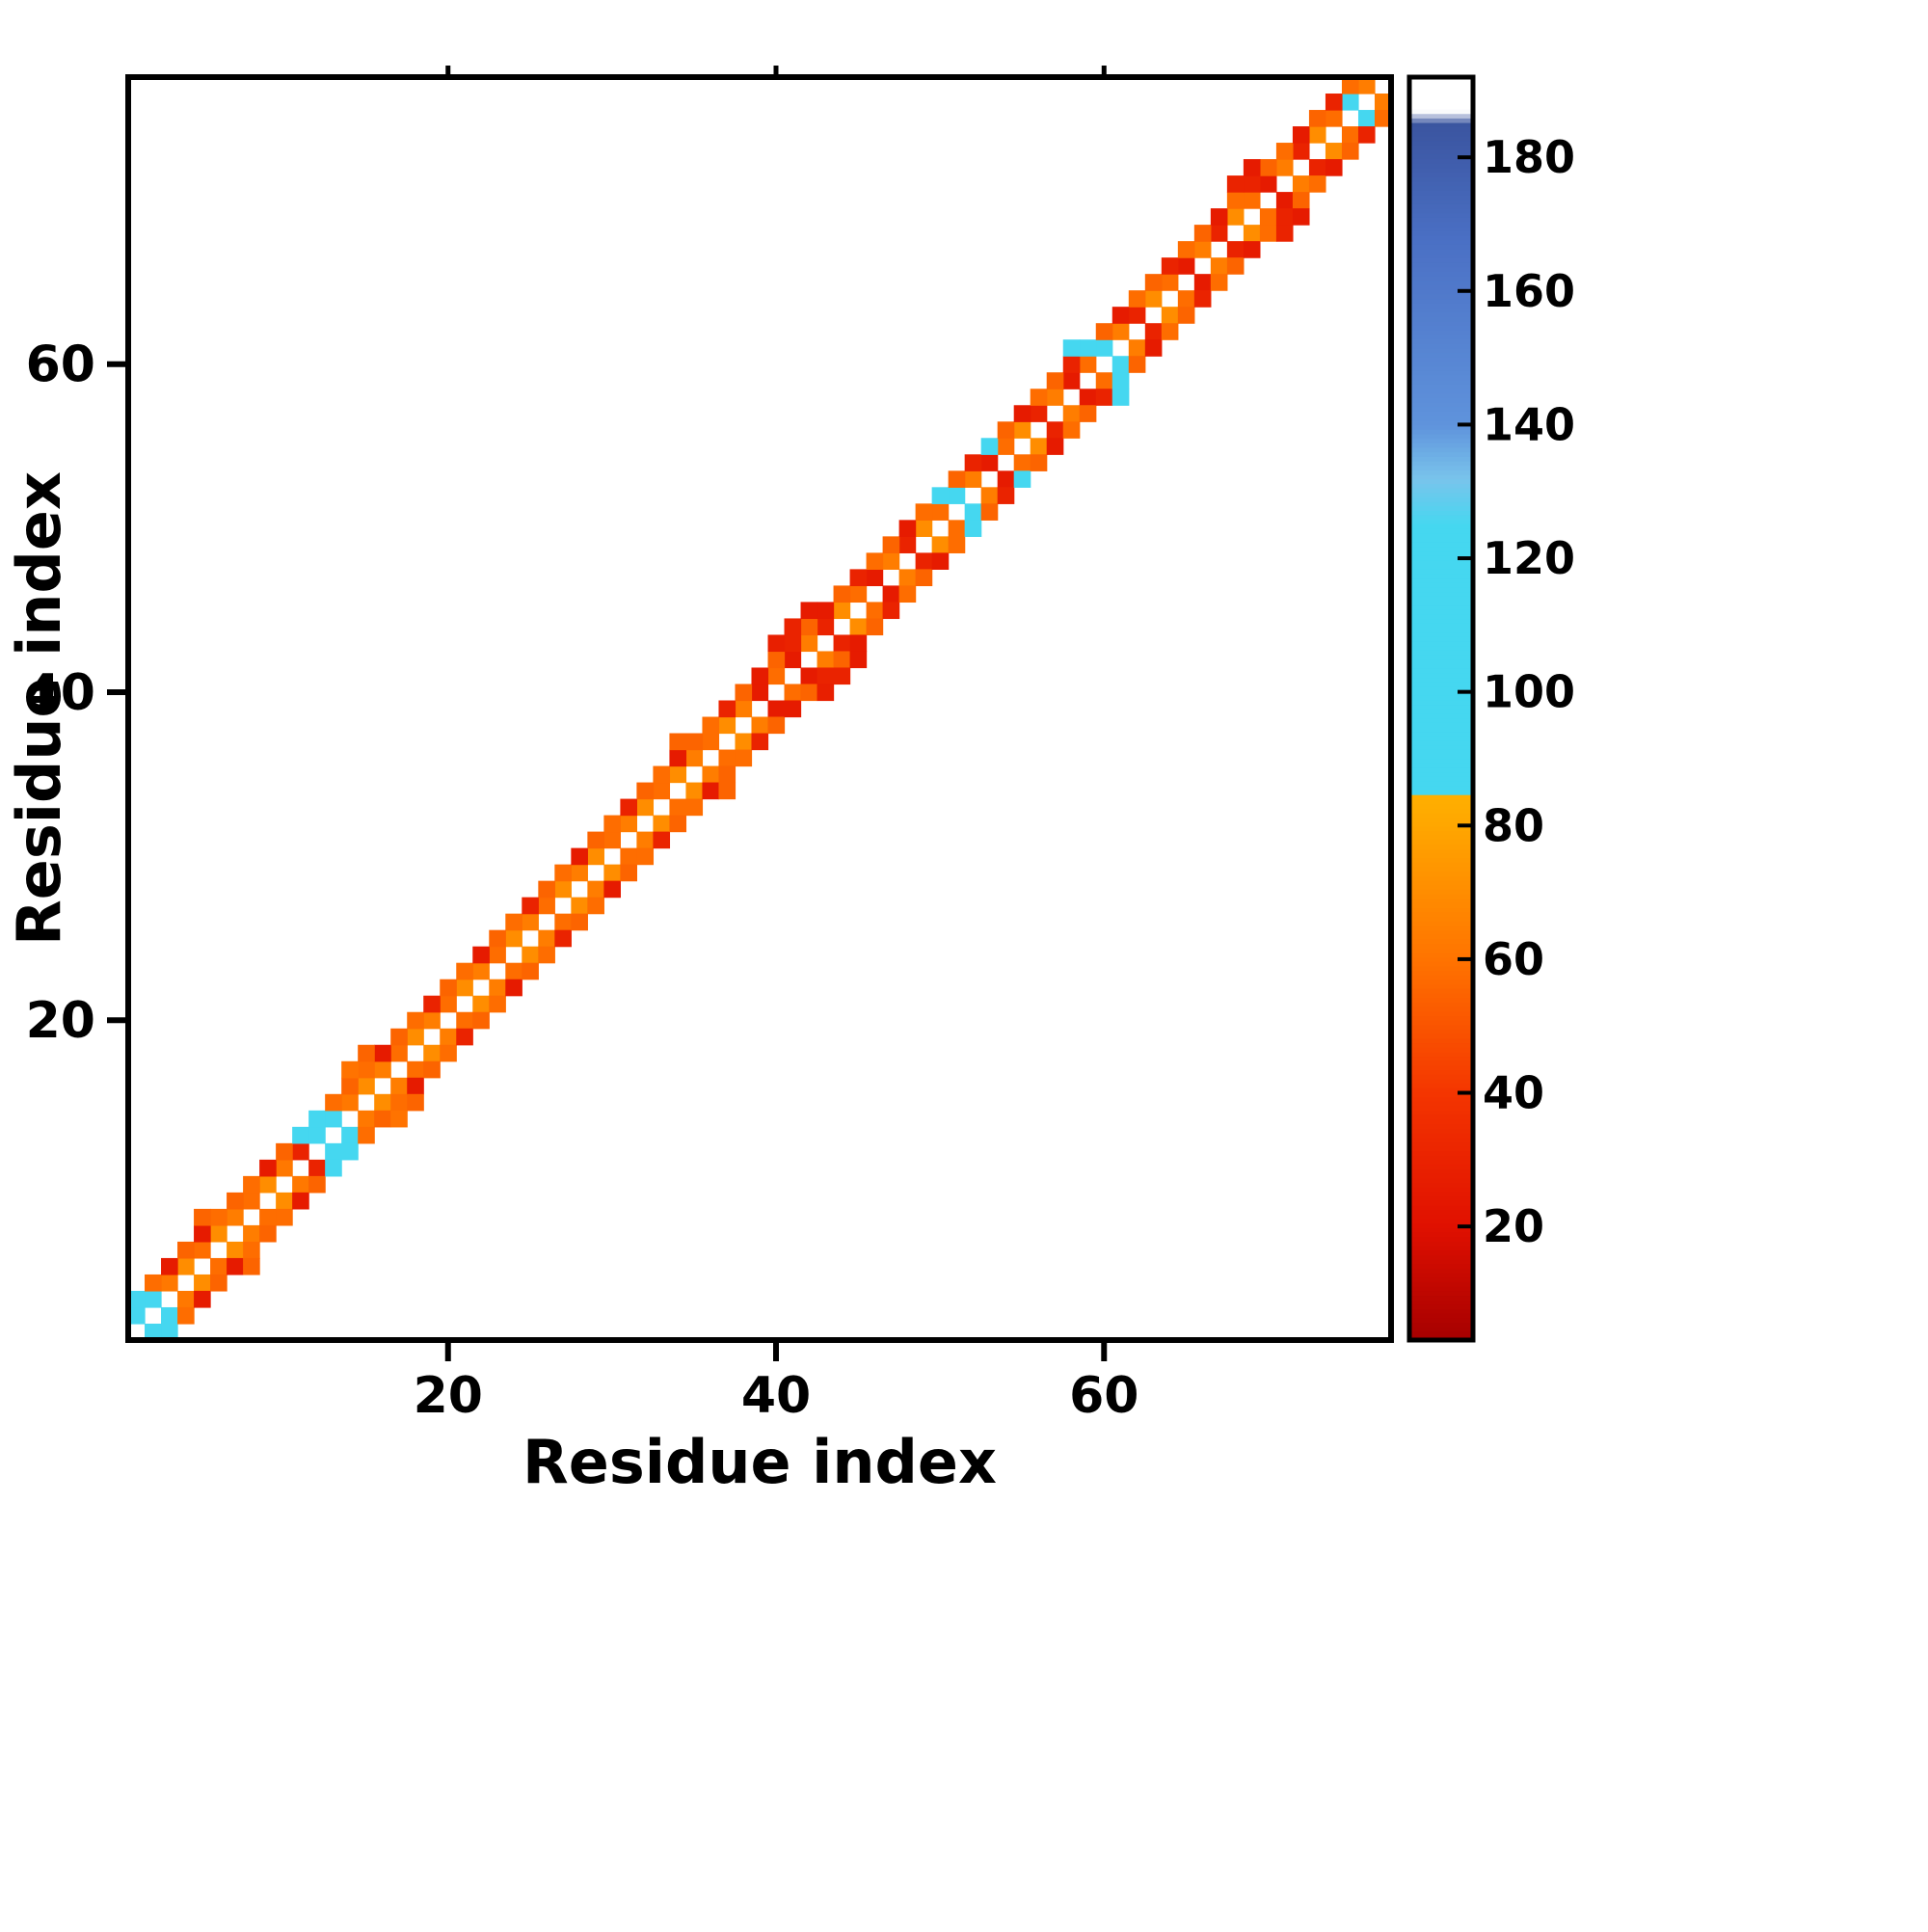 Image resolution: width=1928 pixels, height=1932 pixels. Describe the element at coordinates (61, 693) in the screenshot. I see `y-tick-label: 40` at that location.